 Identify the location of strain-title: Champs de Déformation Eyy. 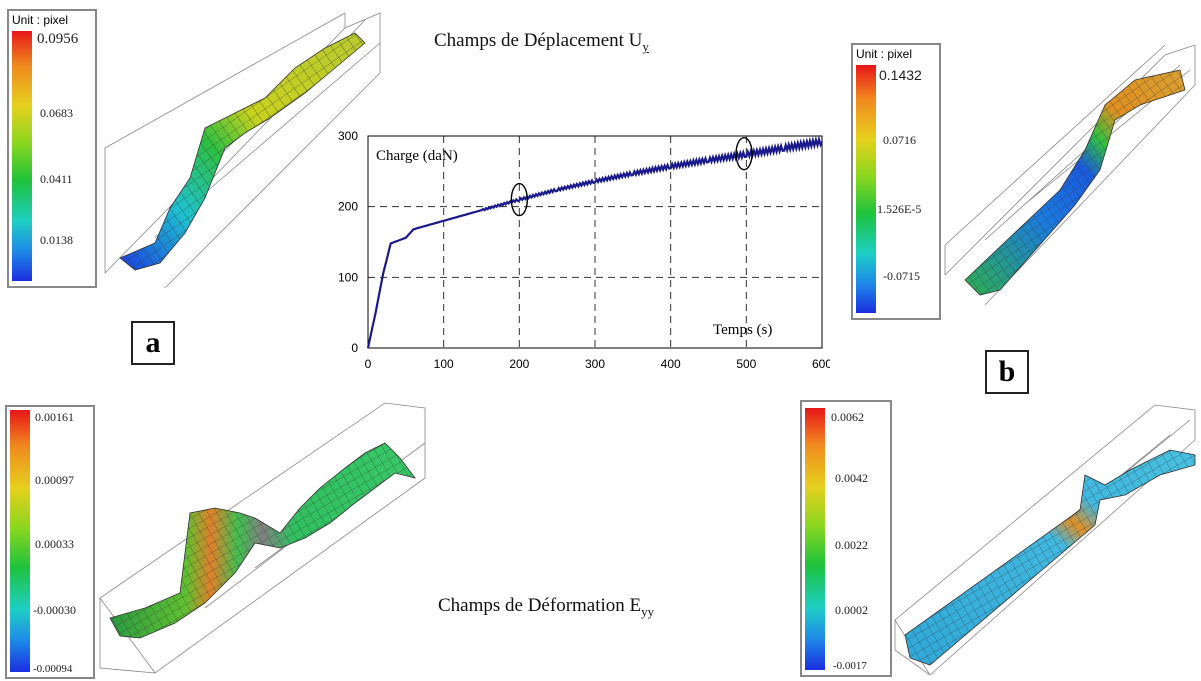
(546, 607).